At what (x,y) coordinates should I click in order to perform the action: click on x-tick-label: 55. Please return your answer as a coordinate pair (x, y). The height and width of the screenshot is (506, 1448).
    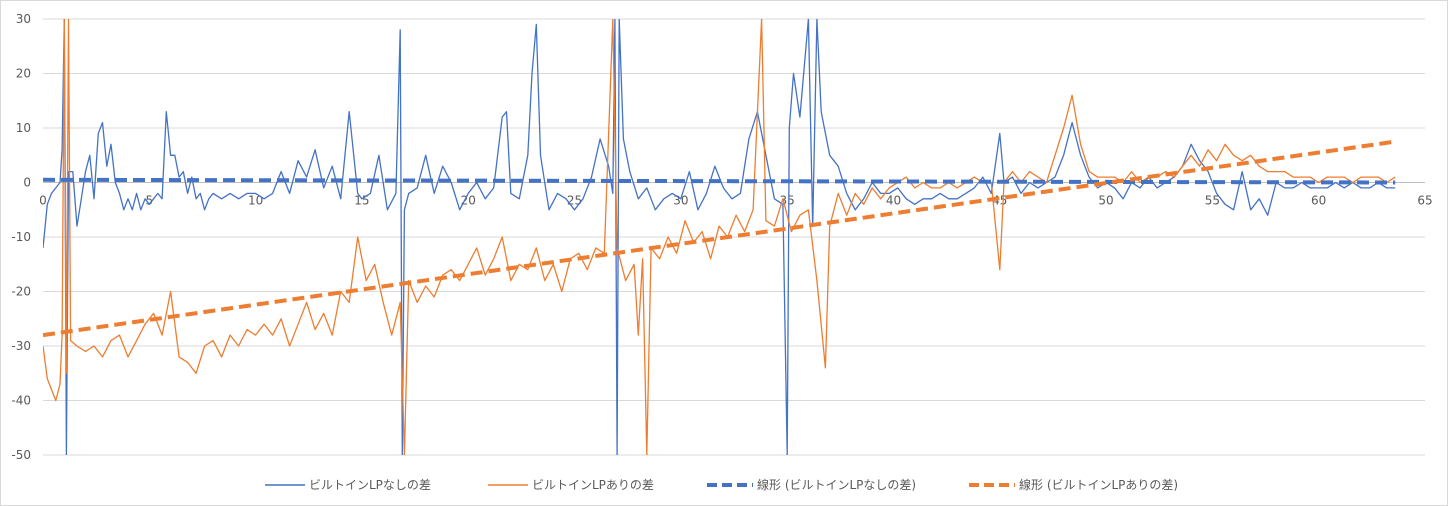
    Looking at the image, I should click on (1212, 201).